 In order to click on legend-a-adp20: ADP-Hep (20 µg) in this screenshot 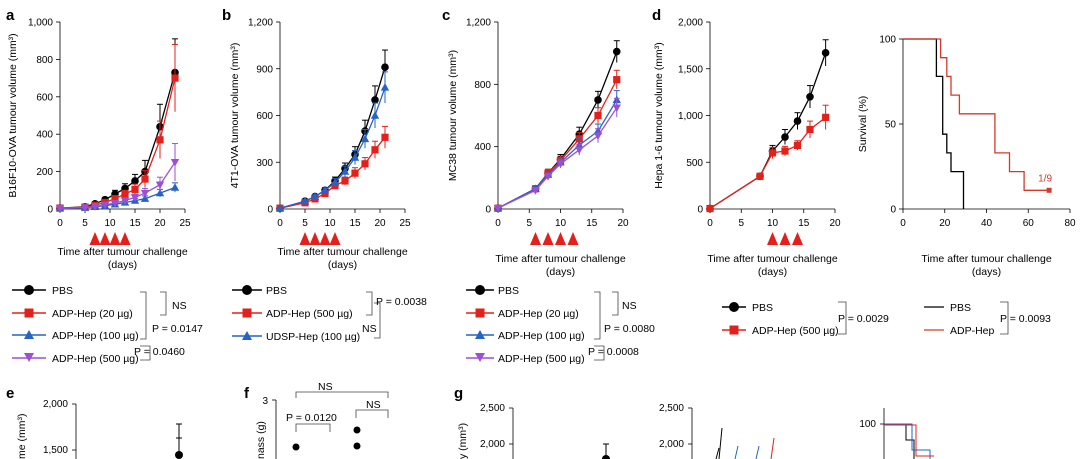, I will do `click(72, 314)`.